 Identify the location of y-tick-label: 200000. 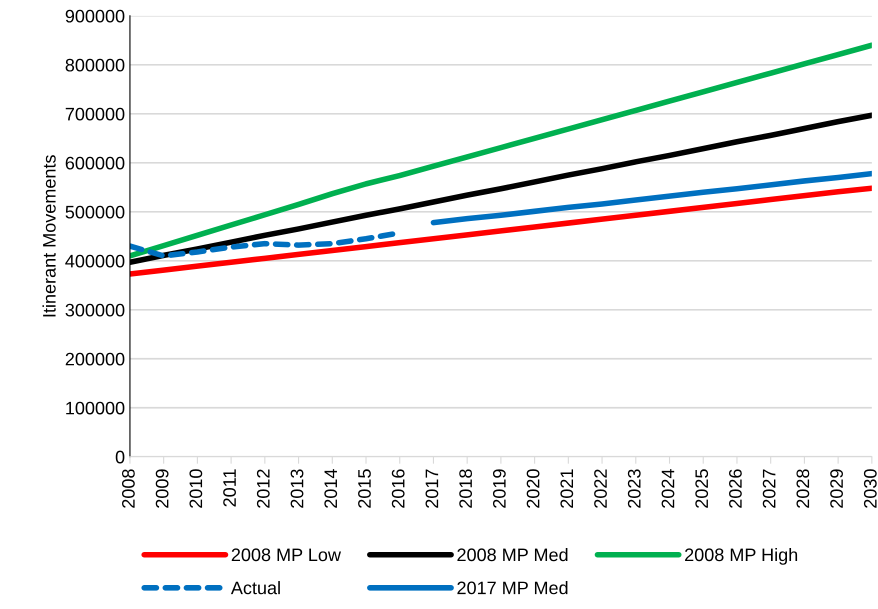
(95, 359).